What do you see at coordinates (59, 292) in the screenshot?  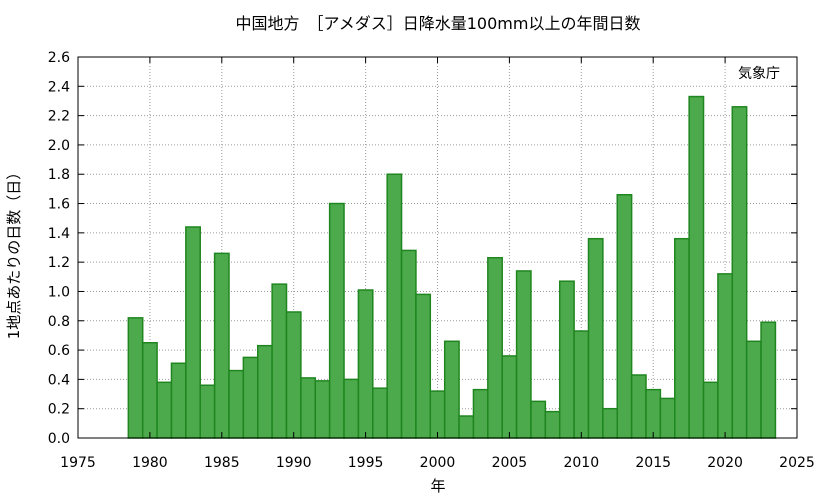 I see `y-tick-label: 1.0` at bounding box center [59, 292].